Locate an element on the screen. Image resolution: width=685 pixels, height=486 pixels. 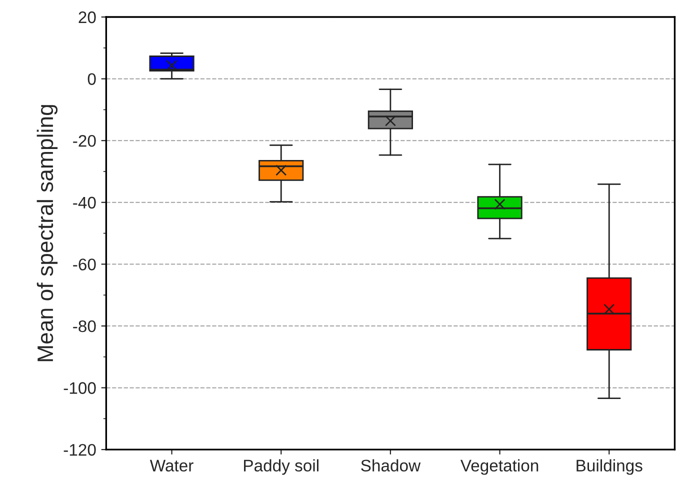
x-tick-label: Vegetation is located at coordinates (499, 467).